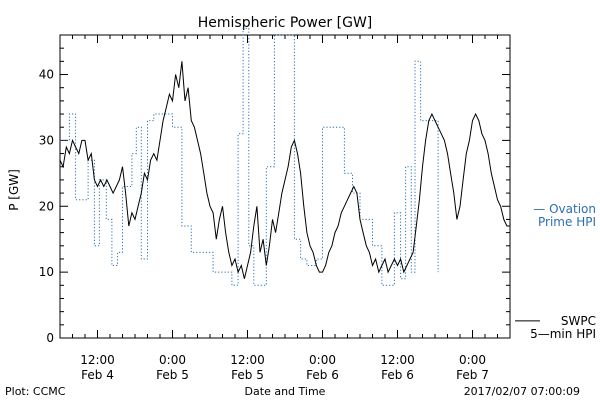 This screenshot has width=600, height=400. What do you see at coordinates (472, 375) in the screenshot?
I see `x-tick-date-label: Feb 7` at bounding box center [472, 375].